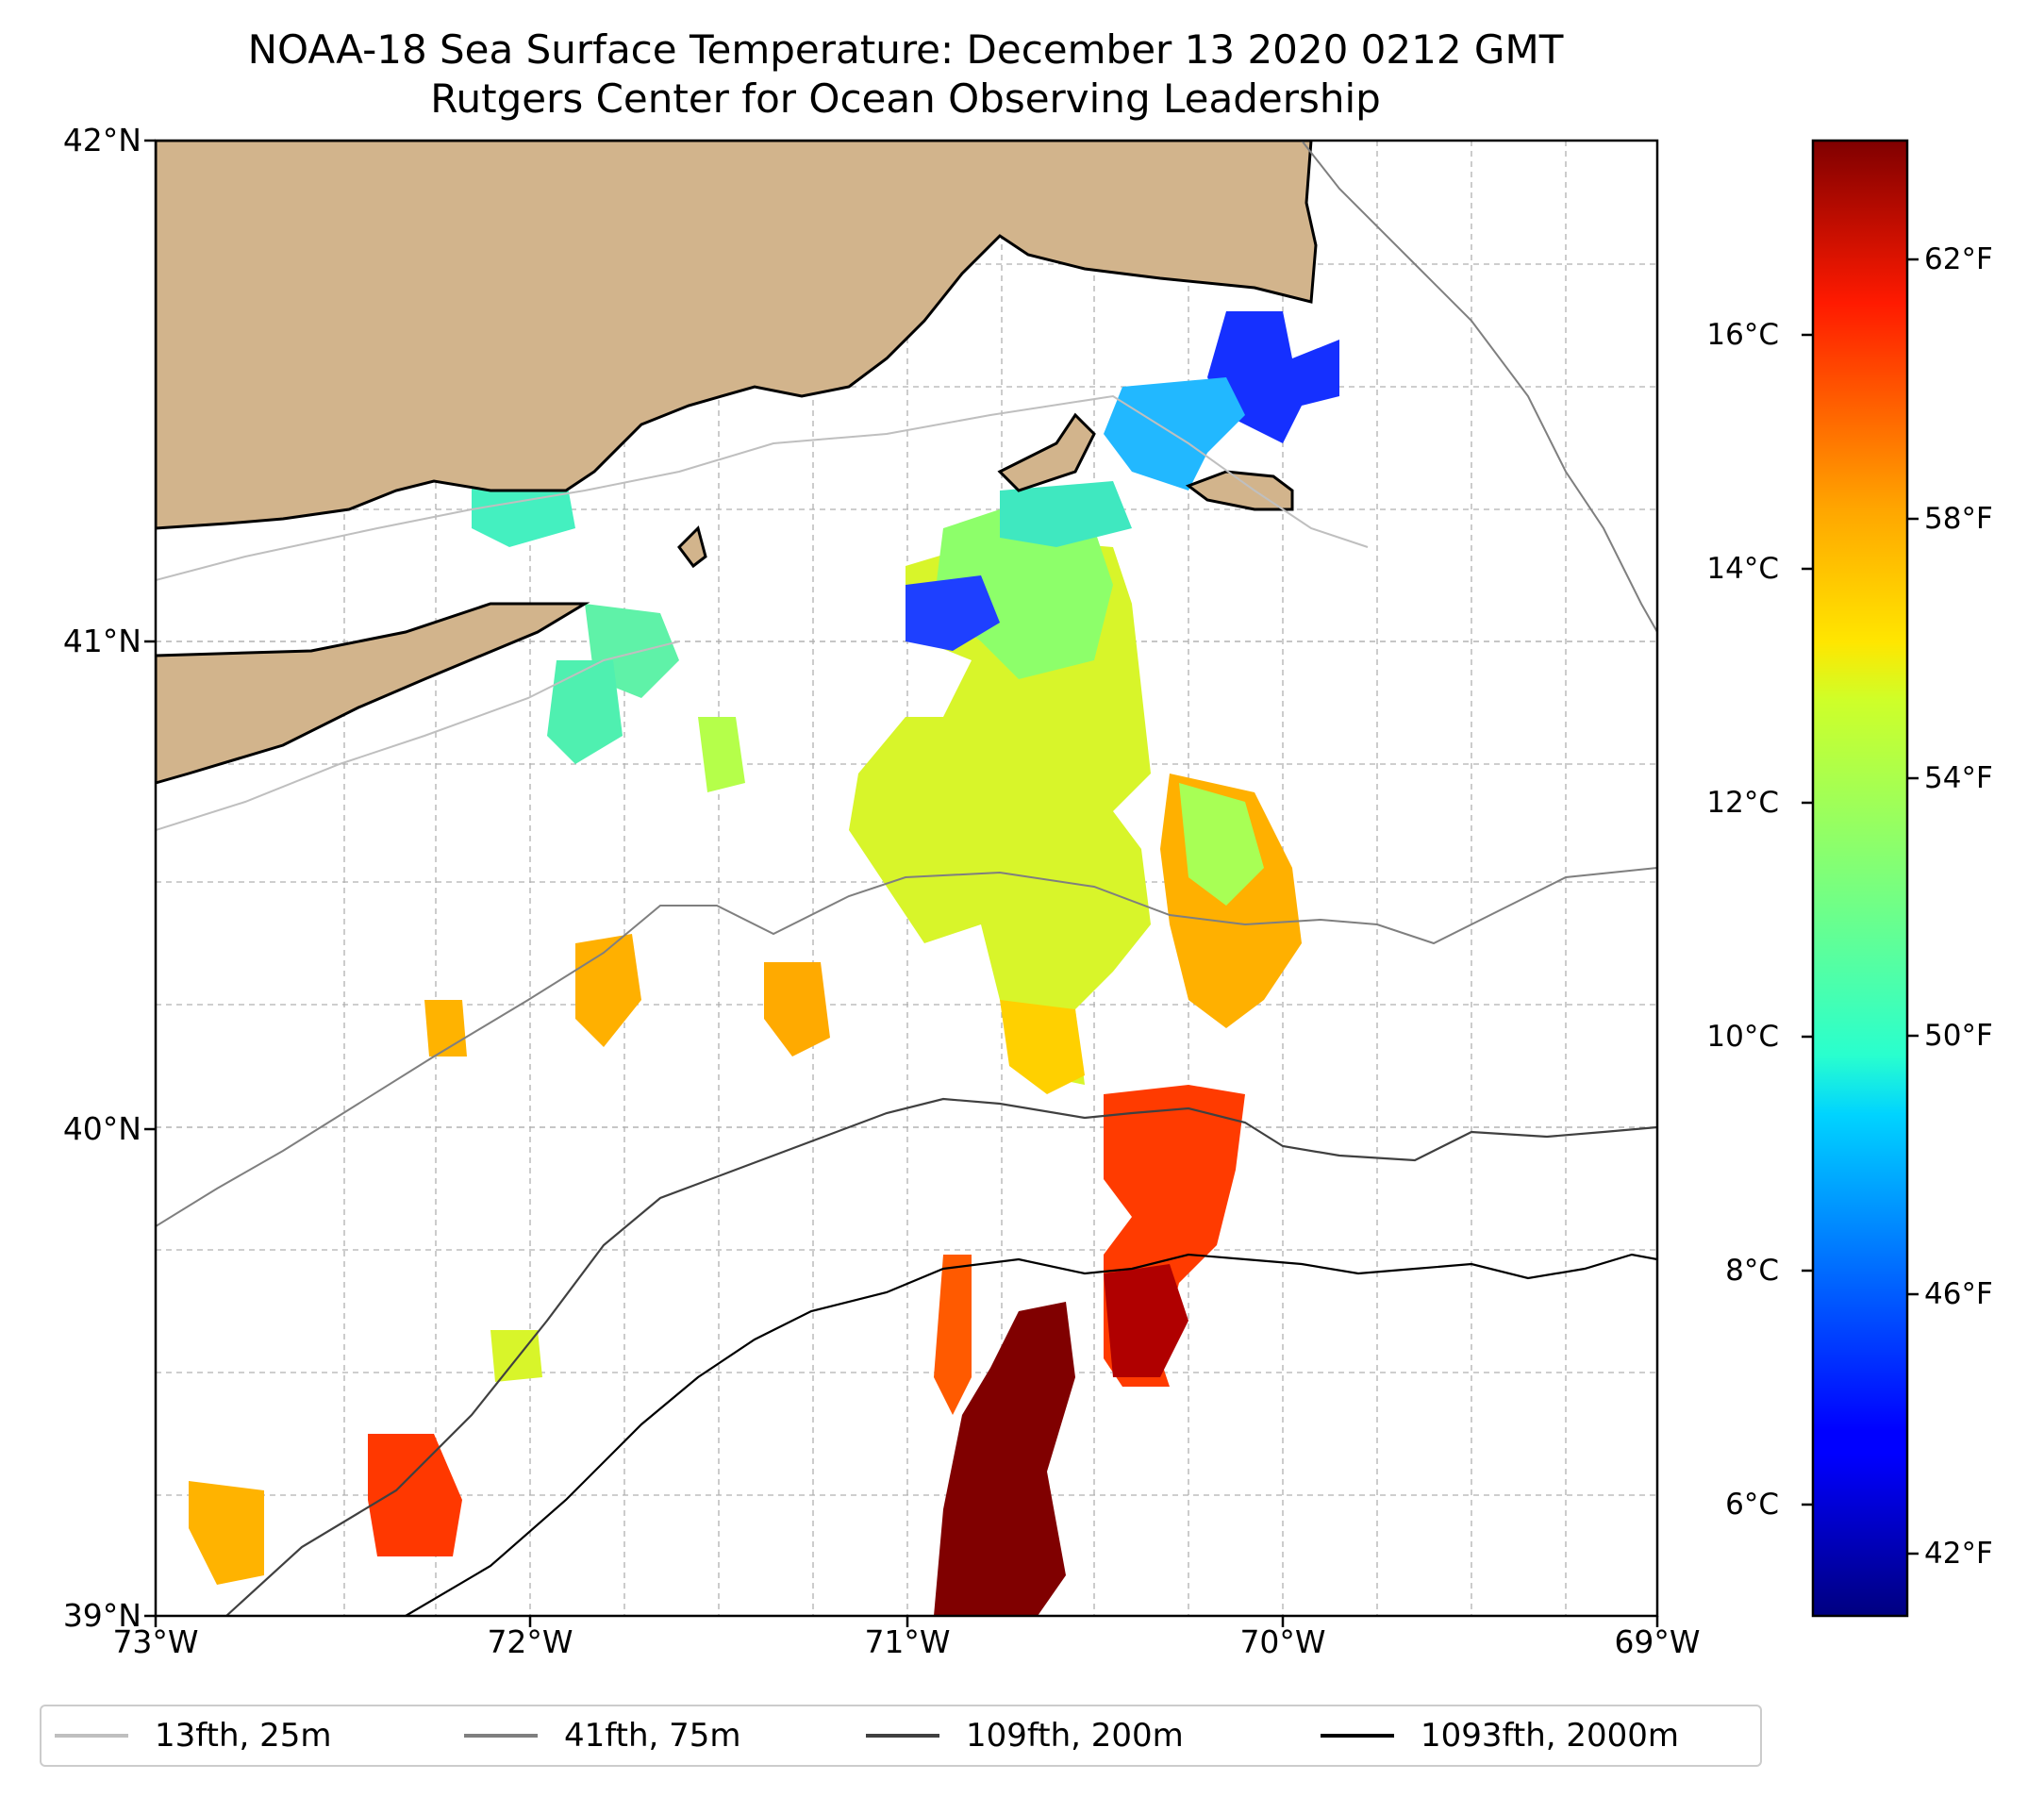 The image size is (2044, 1797). I want to click on colorbar-celsius-label: 16°C, so click(1742, 335).